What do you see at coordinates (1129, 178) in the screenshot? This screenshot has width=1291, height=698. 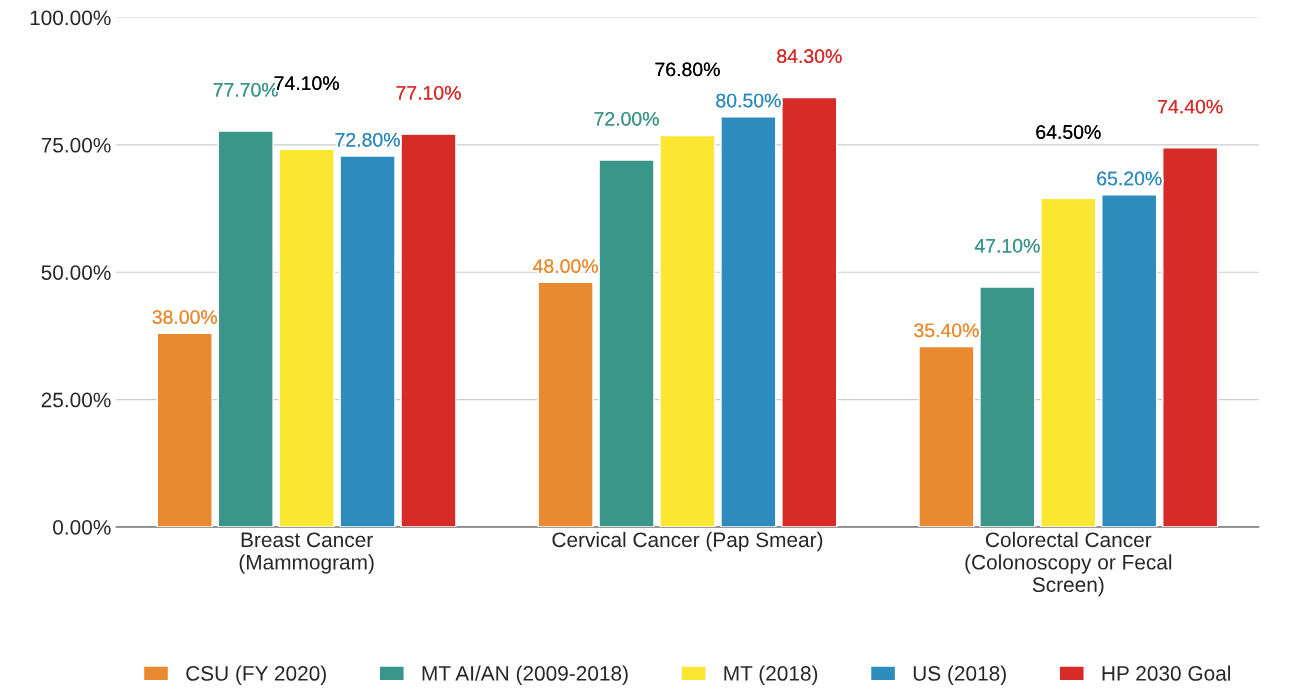 I see `data-label: 65.20%` at bounding box center [1129, 178].